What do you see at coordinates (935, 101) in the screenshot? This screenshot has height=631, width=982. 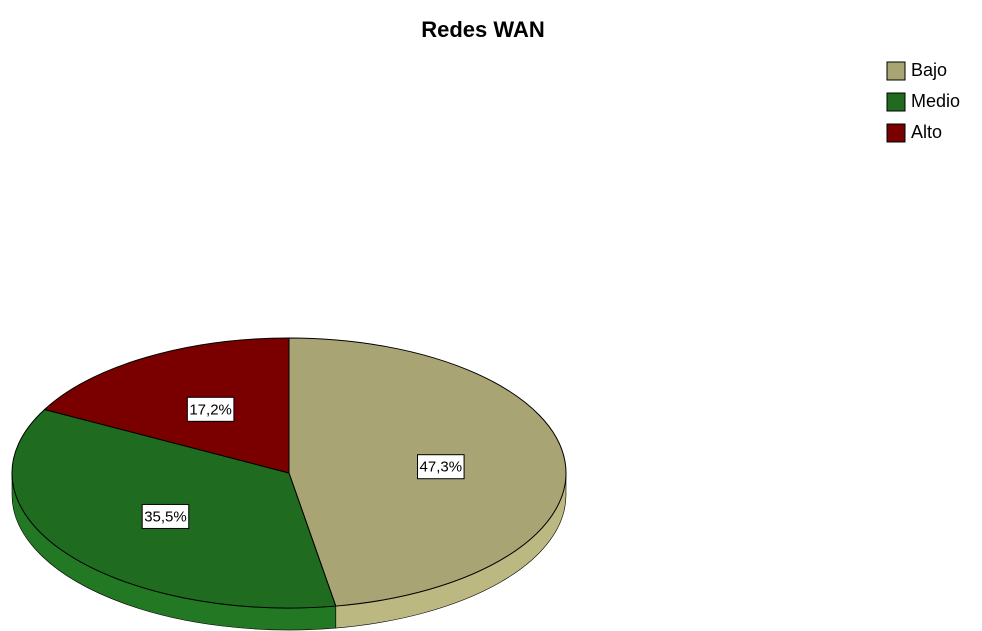 I see `legend-label: Medio` at bounding box center [935, 101].